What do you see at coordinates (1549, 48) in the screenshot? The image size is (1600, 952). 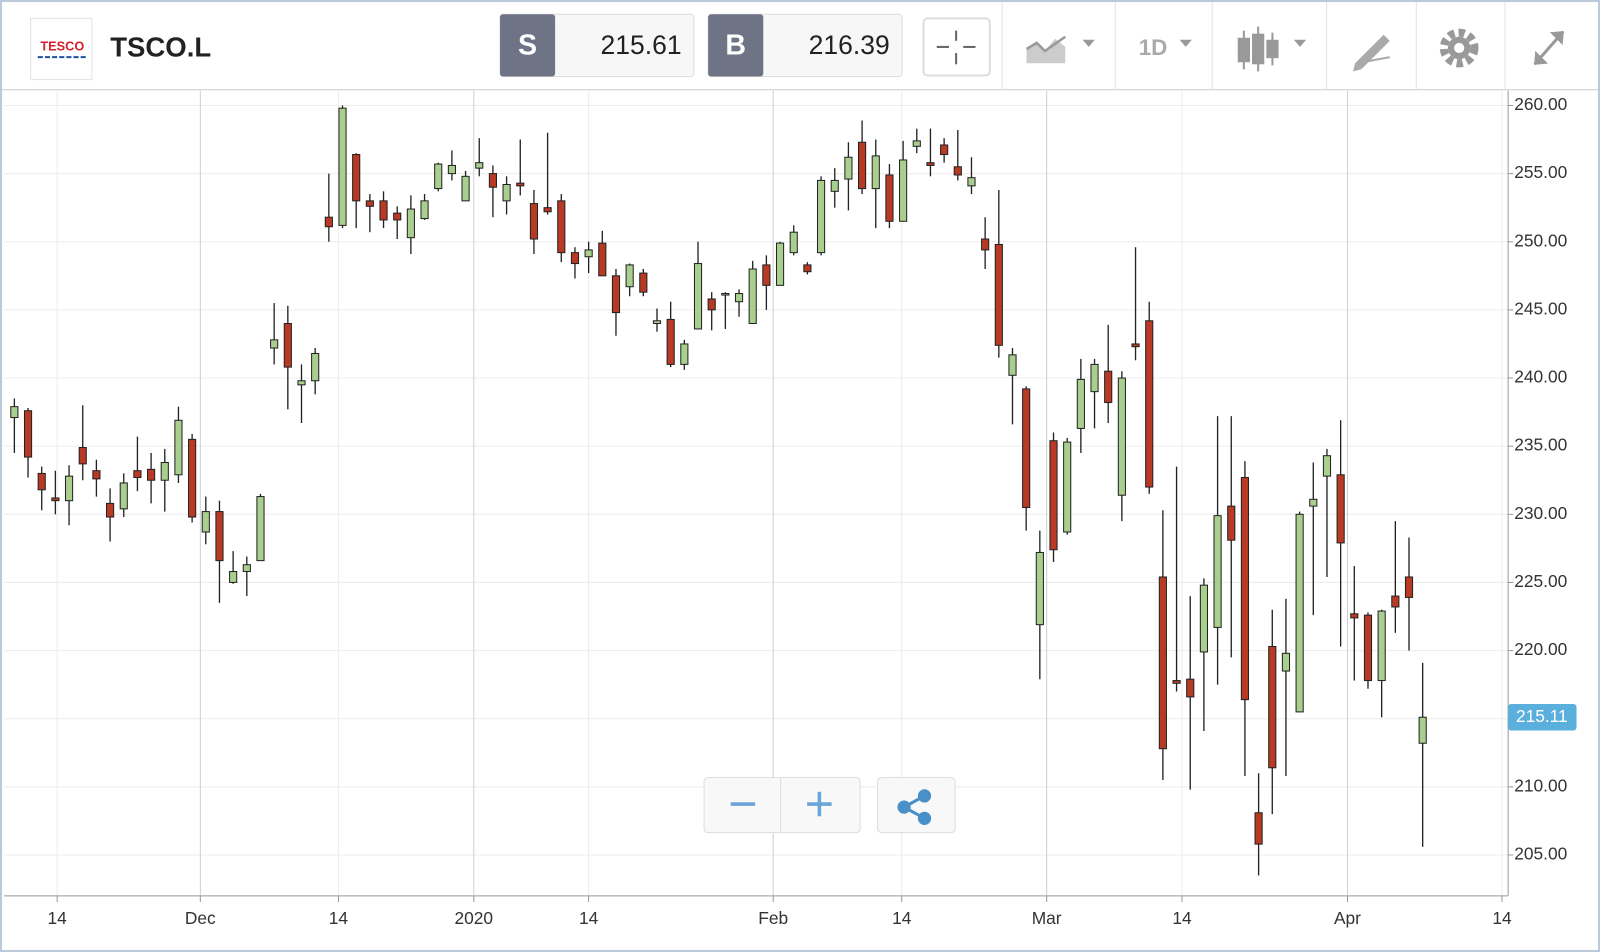 I see `fullscreen-button` at bounding box center [1549, 48].